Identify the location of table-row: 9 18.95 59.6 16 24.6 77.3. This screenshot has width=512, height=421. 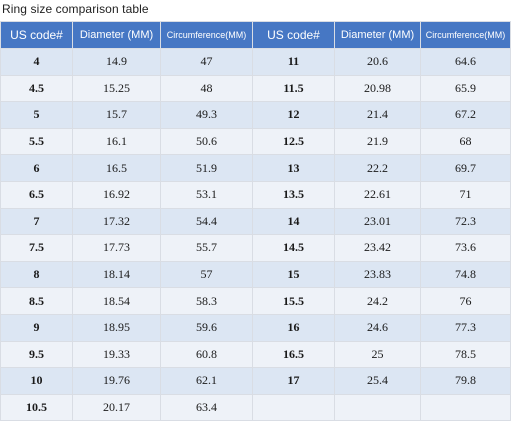
(255, 327).